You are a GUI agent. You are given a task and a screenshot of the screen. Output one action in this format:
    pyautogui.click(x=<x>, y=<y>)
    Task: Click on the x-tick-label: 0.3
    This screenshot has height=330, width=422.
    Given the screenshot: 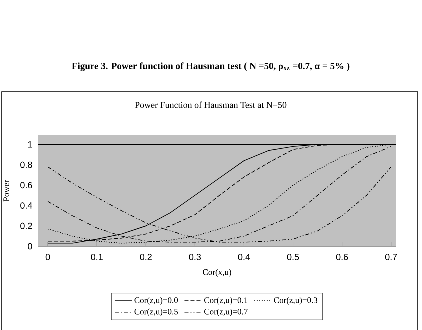 What is the action you would take?
    pyautogui.click(x=195, y=257)
    